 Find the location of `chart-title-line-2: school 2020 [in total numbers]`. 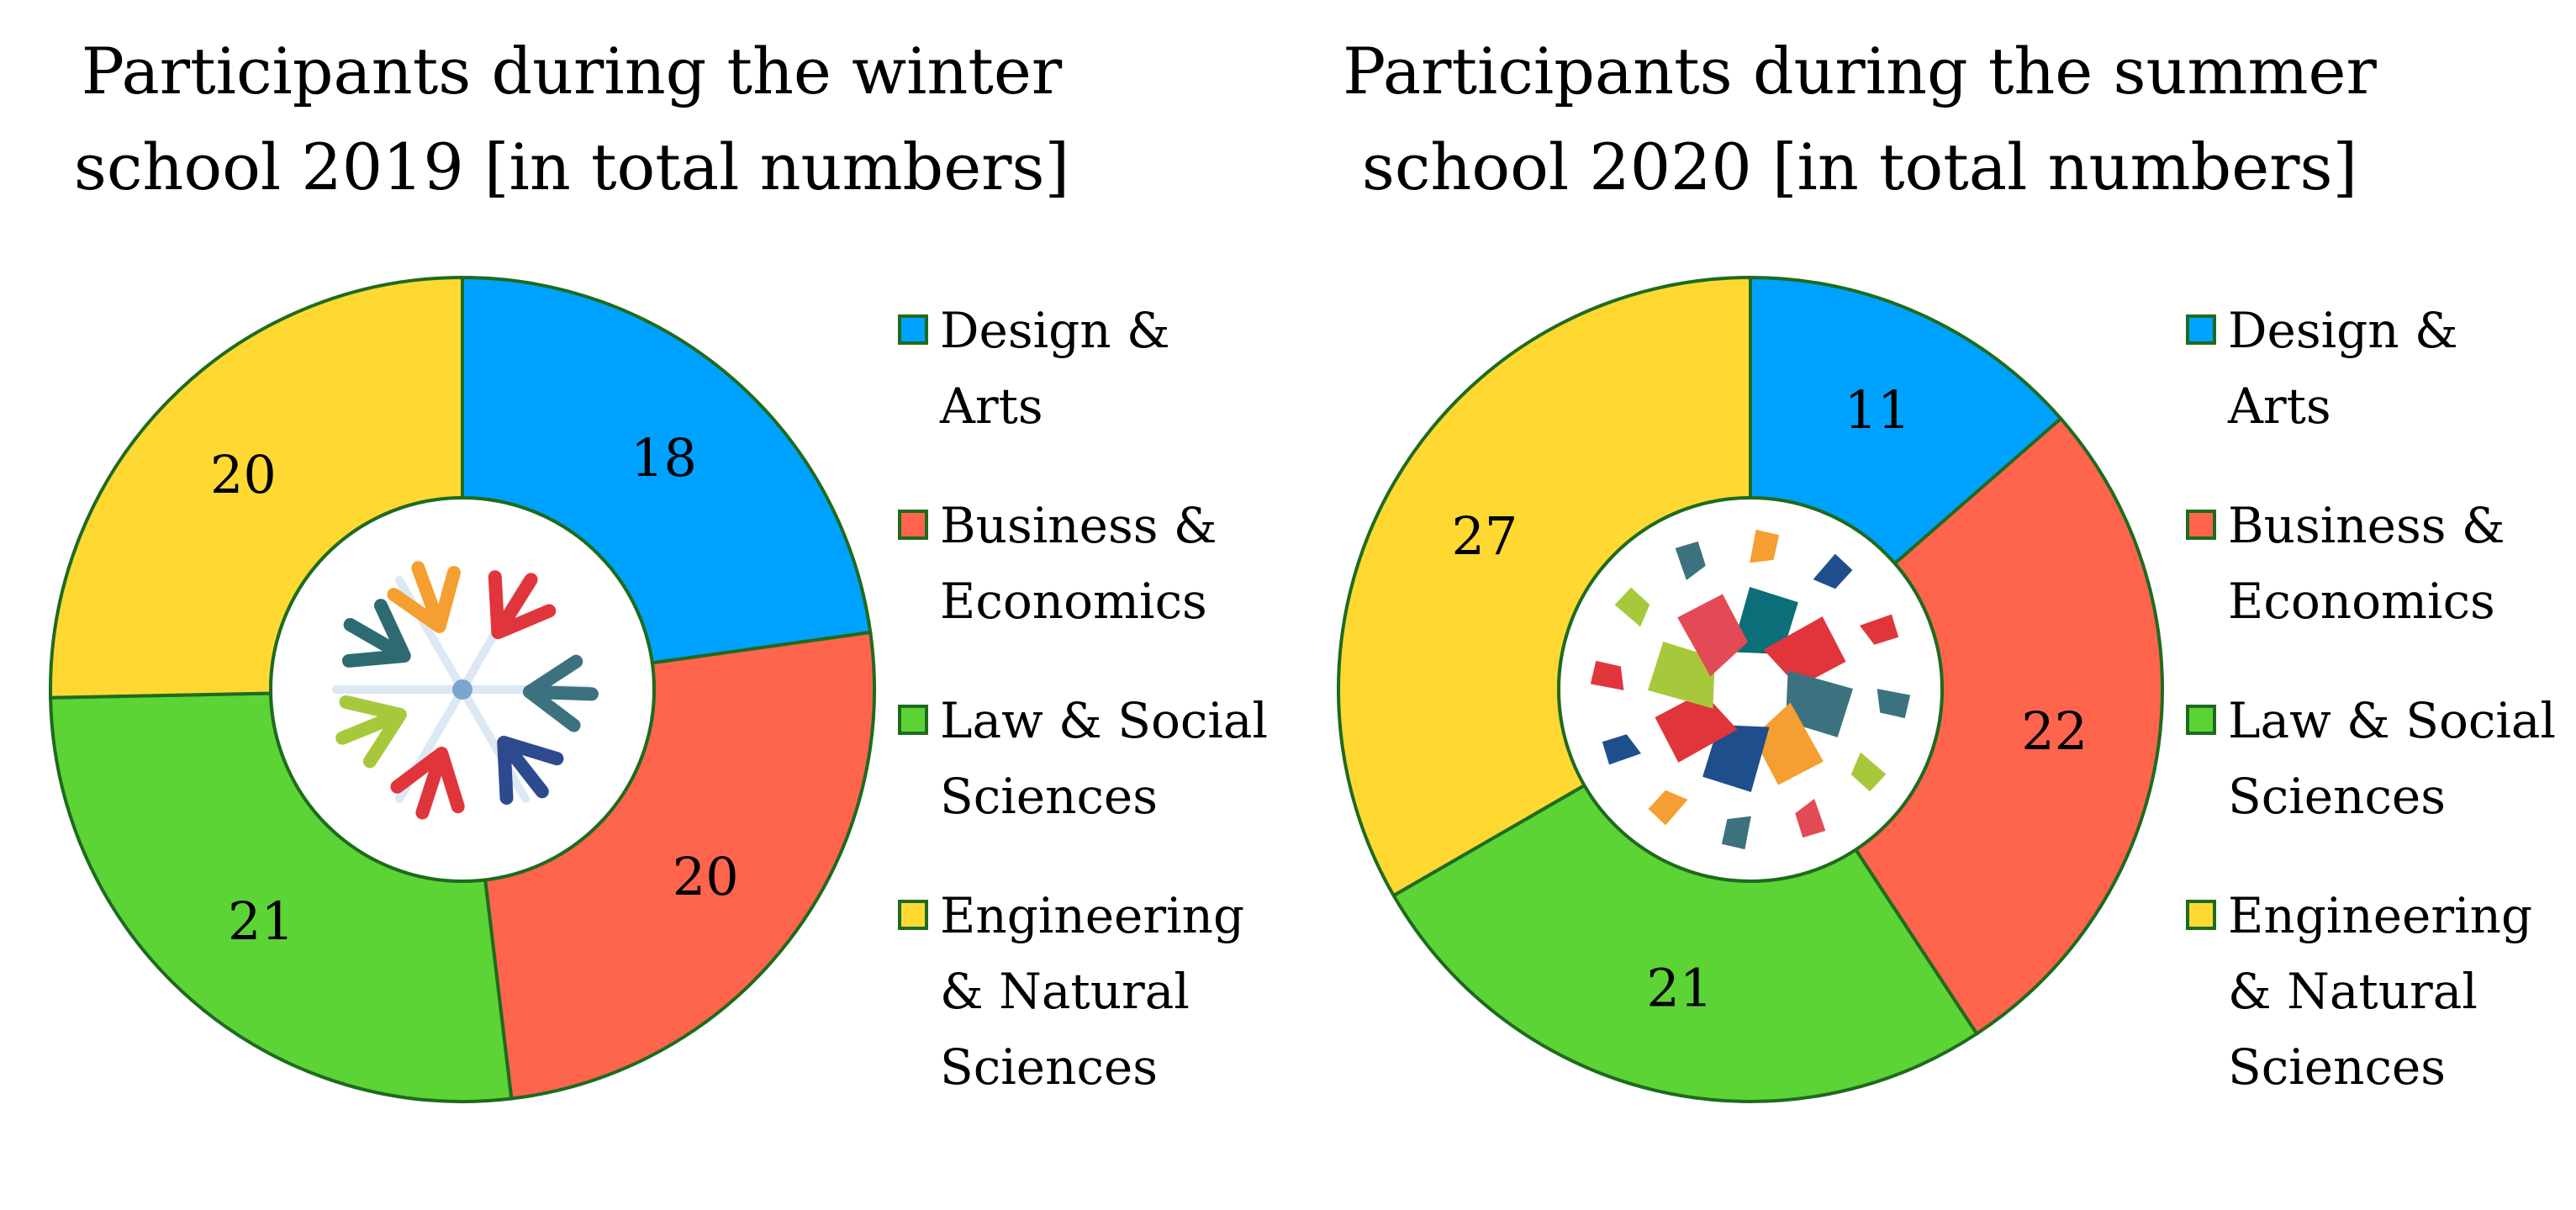

chart-title-line-2: school 2020 [in total numbers] is located at coordinates (1859, 166).